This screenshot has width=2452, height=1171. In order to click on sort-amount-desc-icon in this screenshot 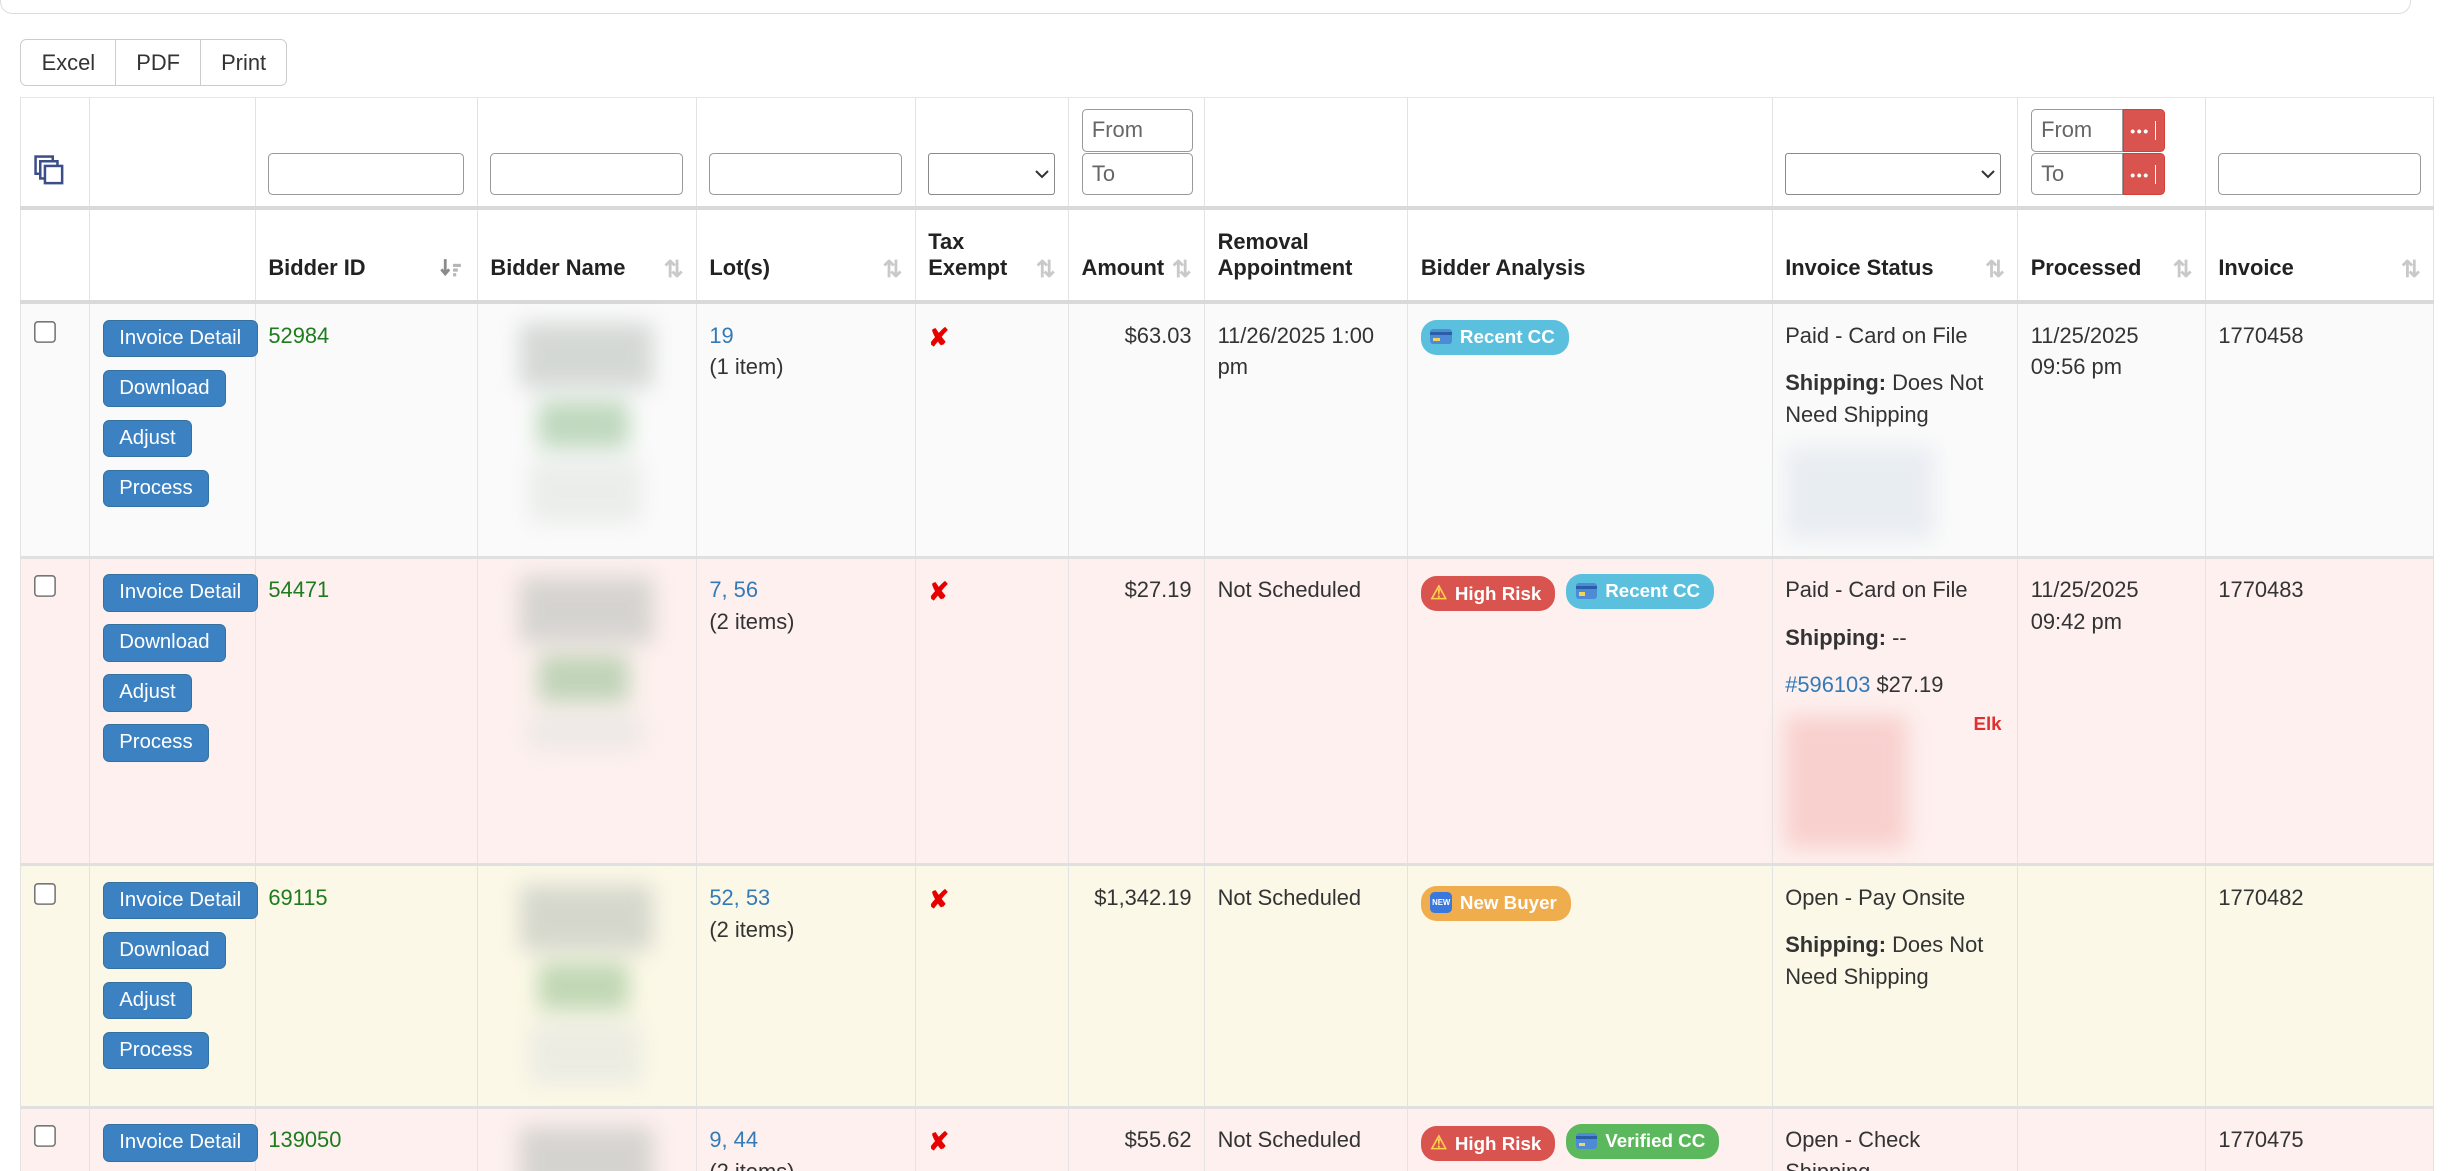, I will do `click(451, 268)`.